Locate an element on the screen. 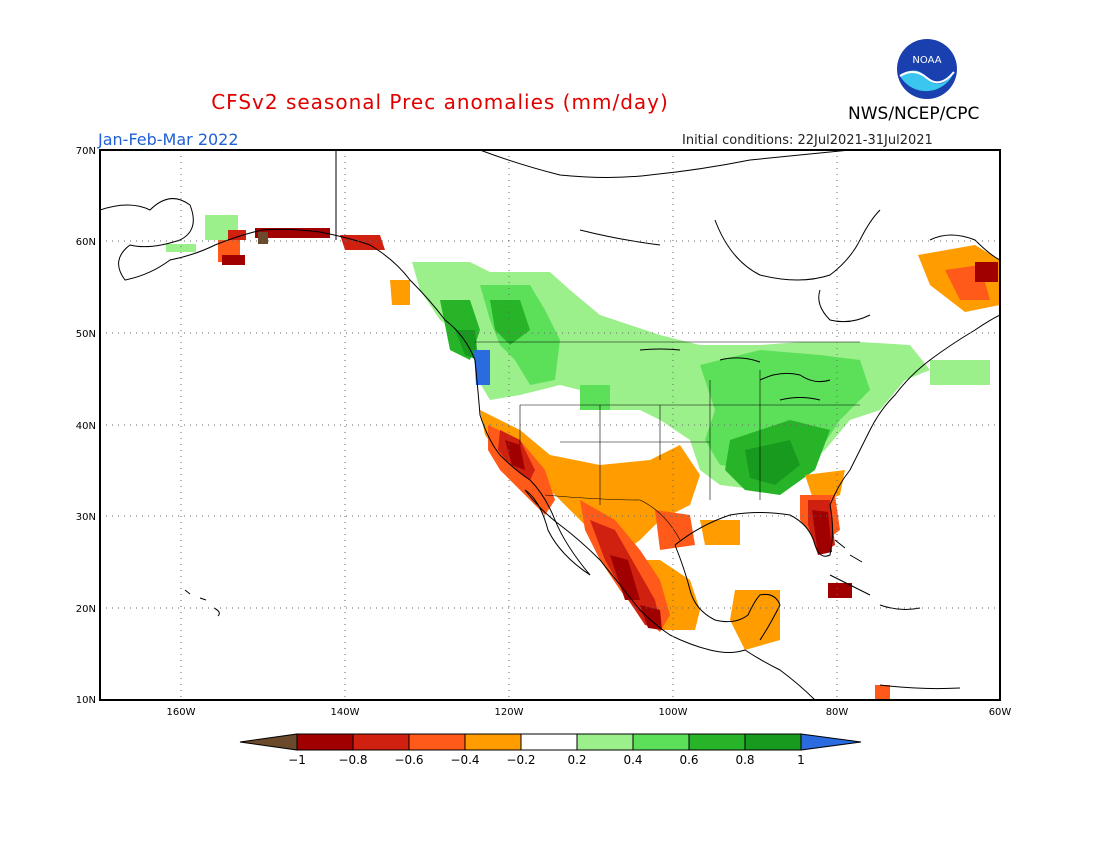 Image resolution: width=1100 pixels, height=850 pixels. borders is located at coordinates (667, 441).